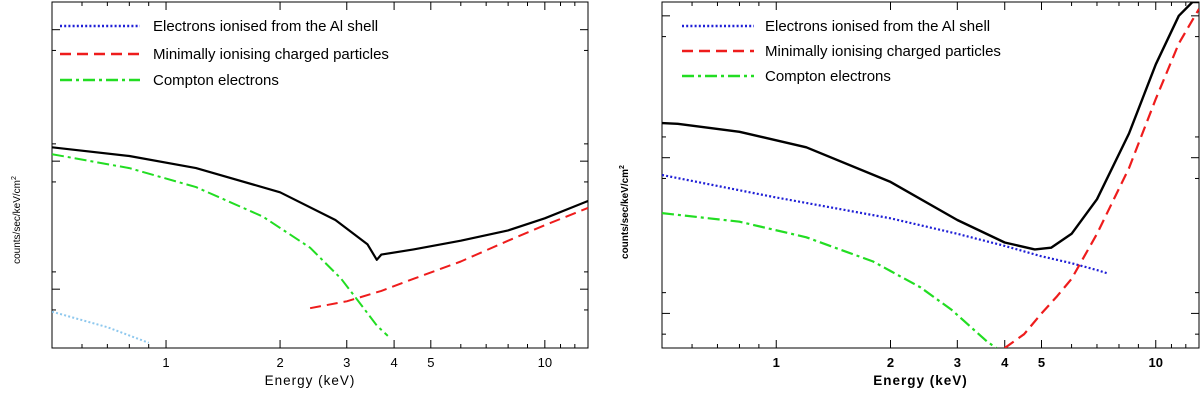 Image resolution: width=1201 pixels, height=401 pixels. Describe the element at coordinates (320, 203) in the screenshot. I see `series-line-total` at that location.